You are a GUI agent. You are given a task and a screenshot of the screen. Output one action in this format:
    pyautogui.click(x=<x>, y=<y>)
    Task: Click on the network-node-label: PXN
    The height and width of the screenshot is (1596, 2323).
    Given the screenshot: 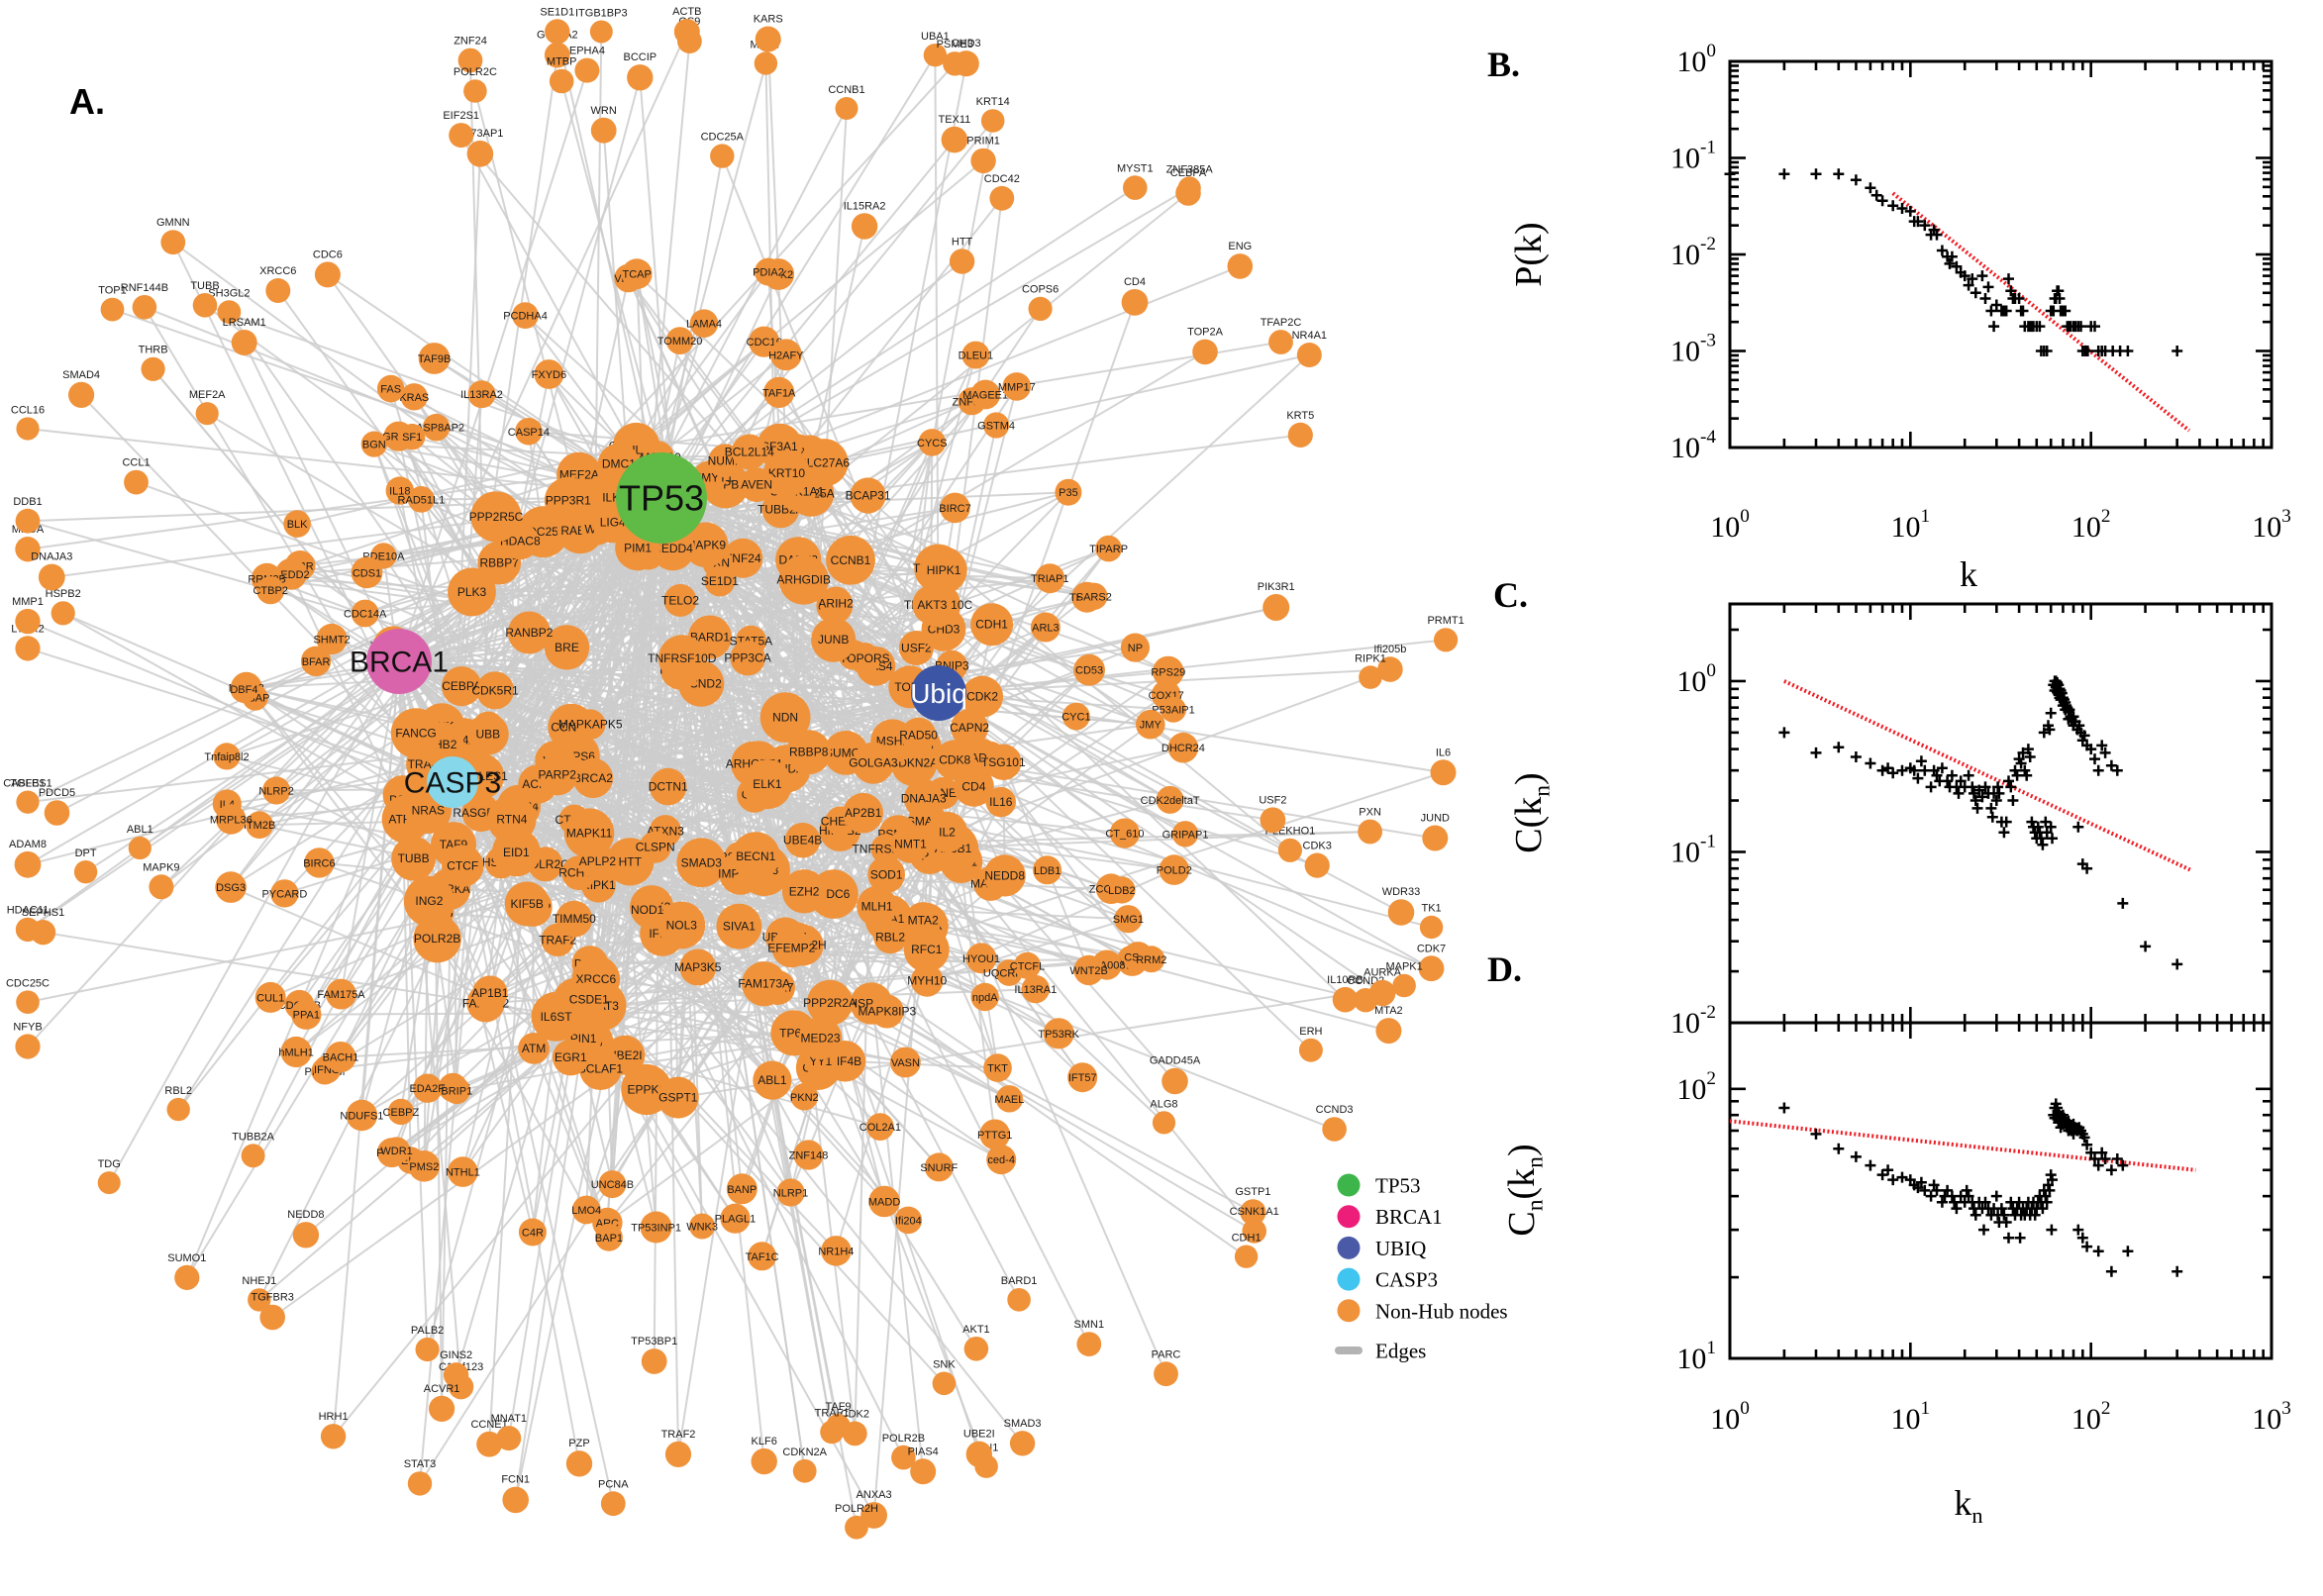 What is the action you would take?
    pyautogui.click(x=1370, y=813)
    